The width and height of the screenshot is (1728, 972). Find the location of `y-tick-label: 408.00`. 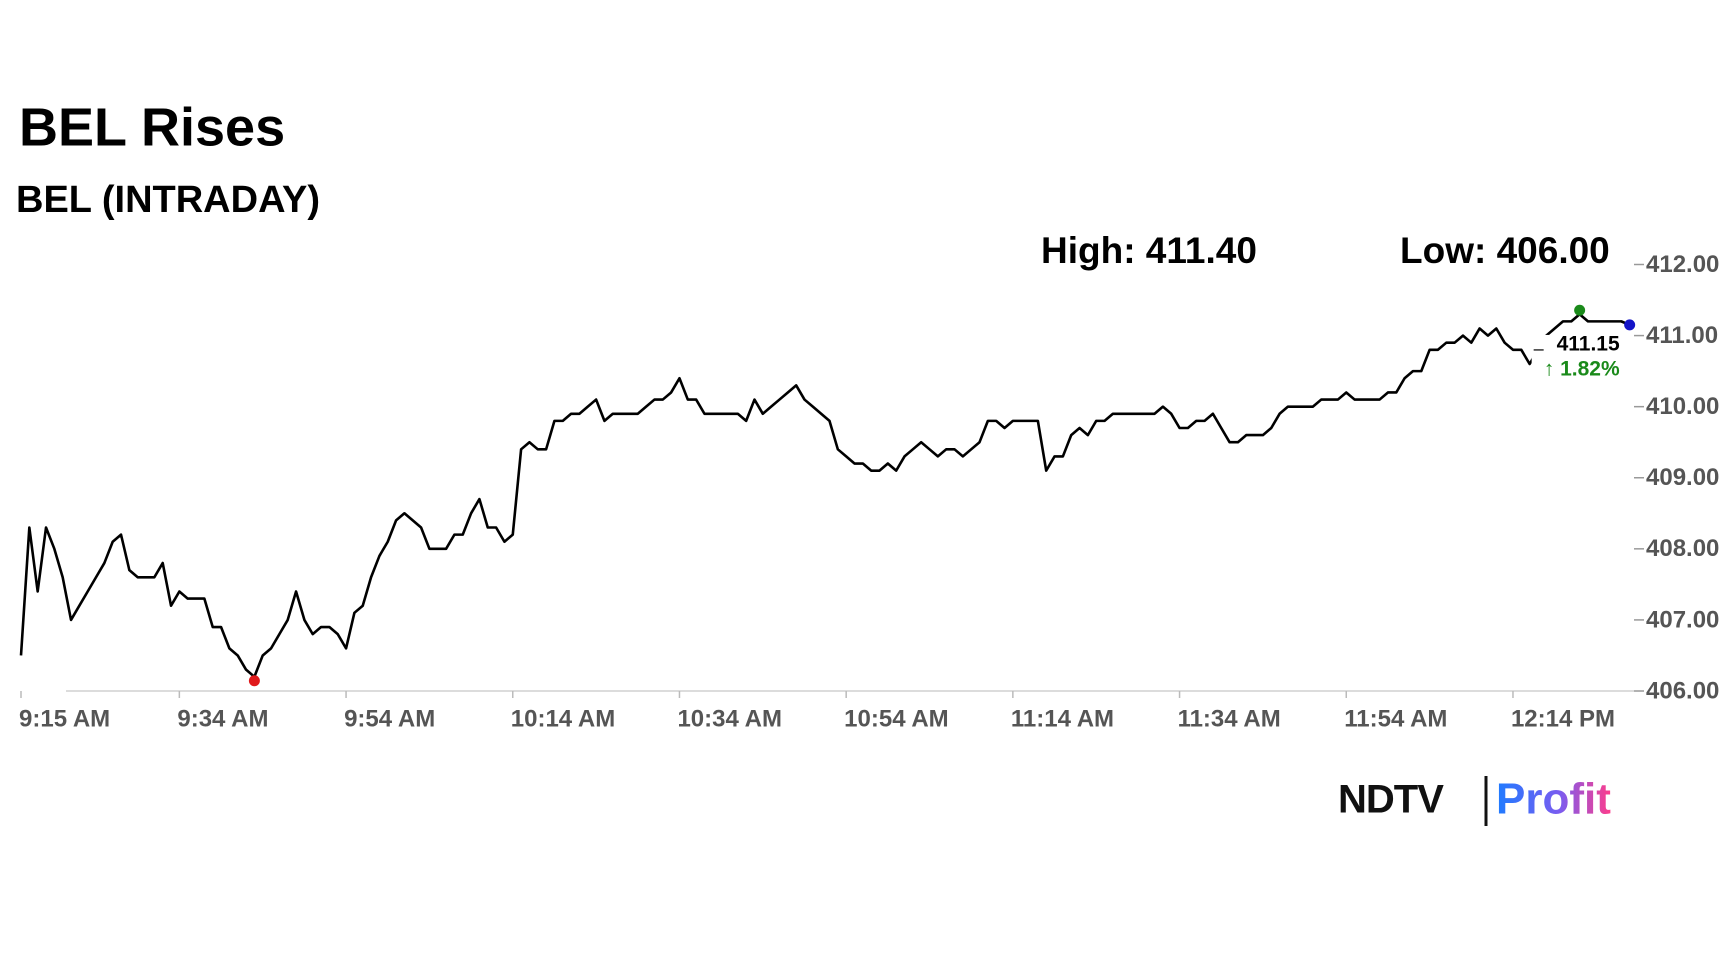

y-tick-label: 408.00 is located at coordinates (1682, 548).